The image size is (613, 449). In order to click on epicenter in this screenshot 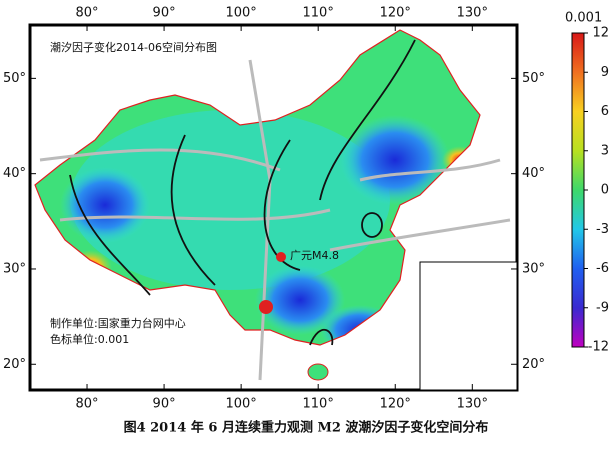, I will do `click(281, 257)`.